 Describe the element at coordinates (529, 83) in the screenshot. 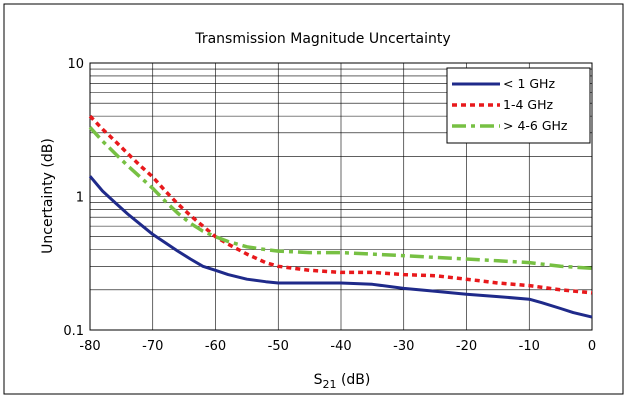

I see `legend-label-1: < 1 GHz` at that location.